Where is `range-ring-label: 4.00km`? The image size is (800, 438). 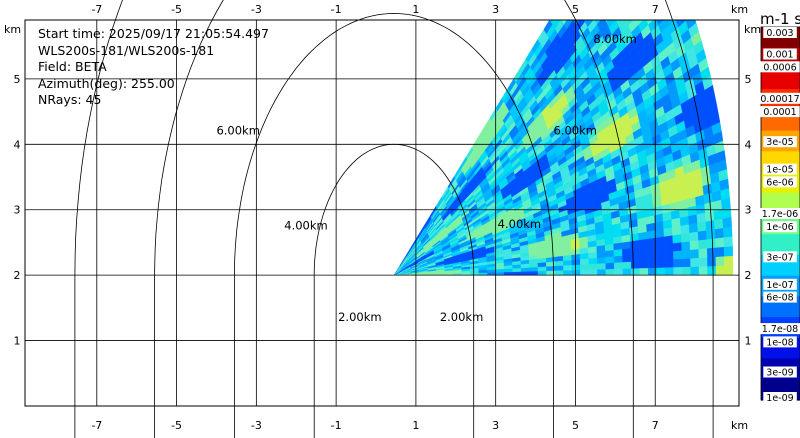
range-ring-label: 4.00km is located at coordinates (519, 224).